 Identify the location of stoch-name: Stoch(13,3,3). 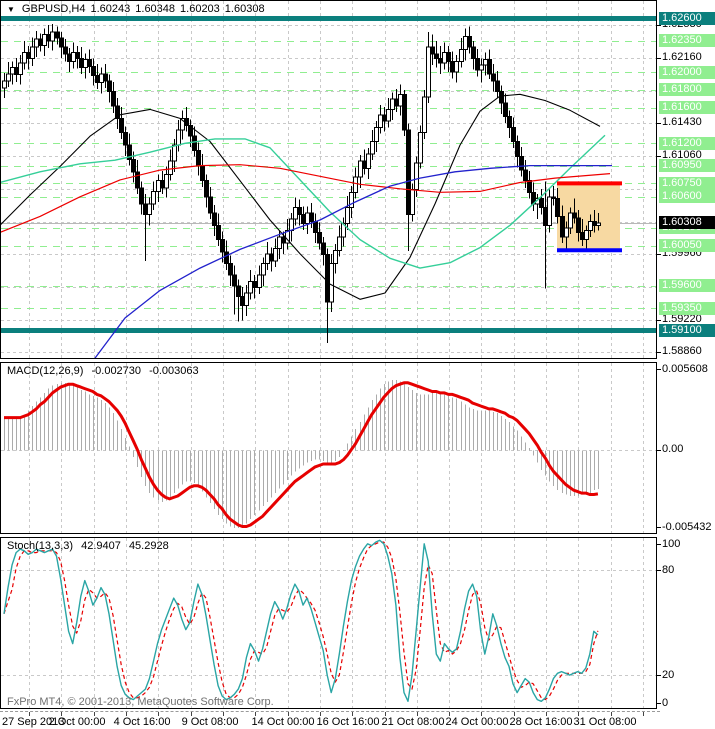
(40, 546).